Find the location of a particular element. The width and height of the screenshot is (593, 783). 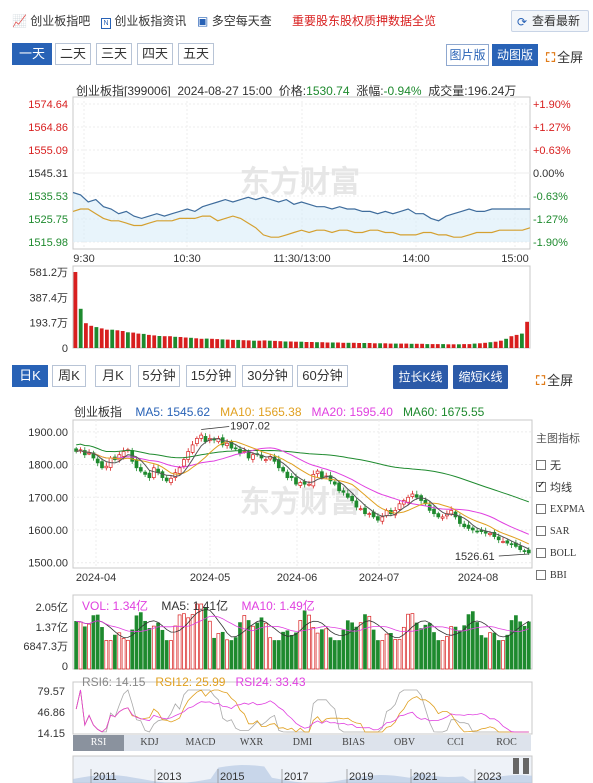

intraday-fullscreen-button: ⛶ 全屏 is located at coordinates (564, 56).